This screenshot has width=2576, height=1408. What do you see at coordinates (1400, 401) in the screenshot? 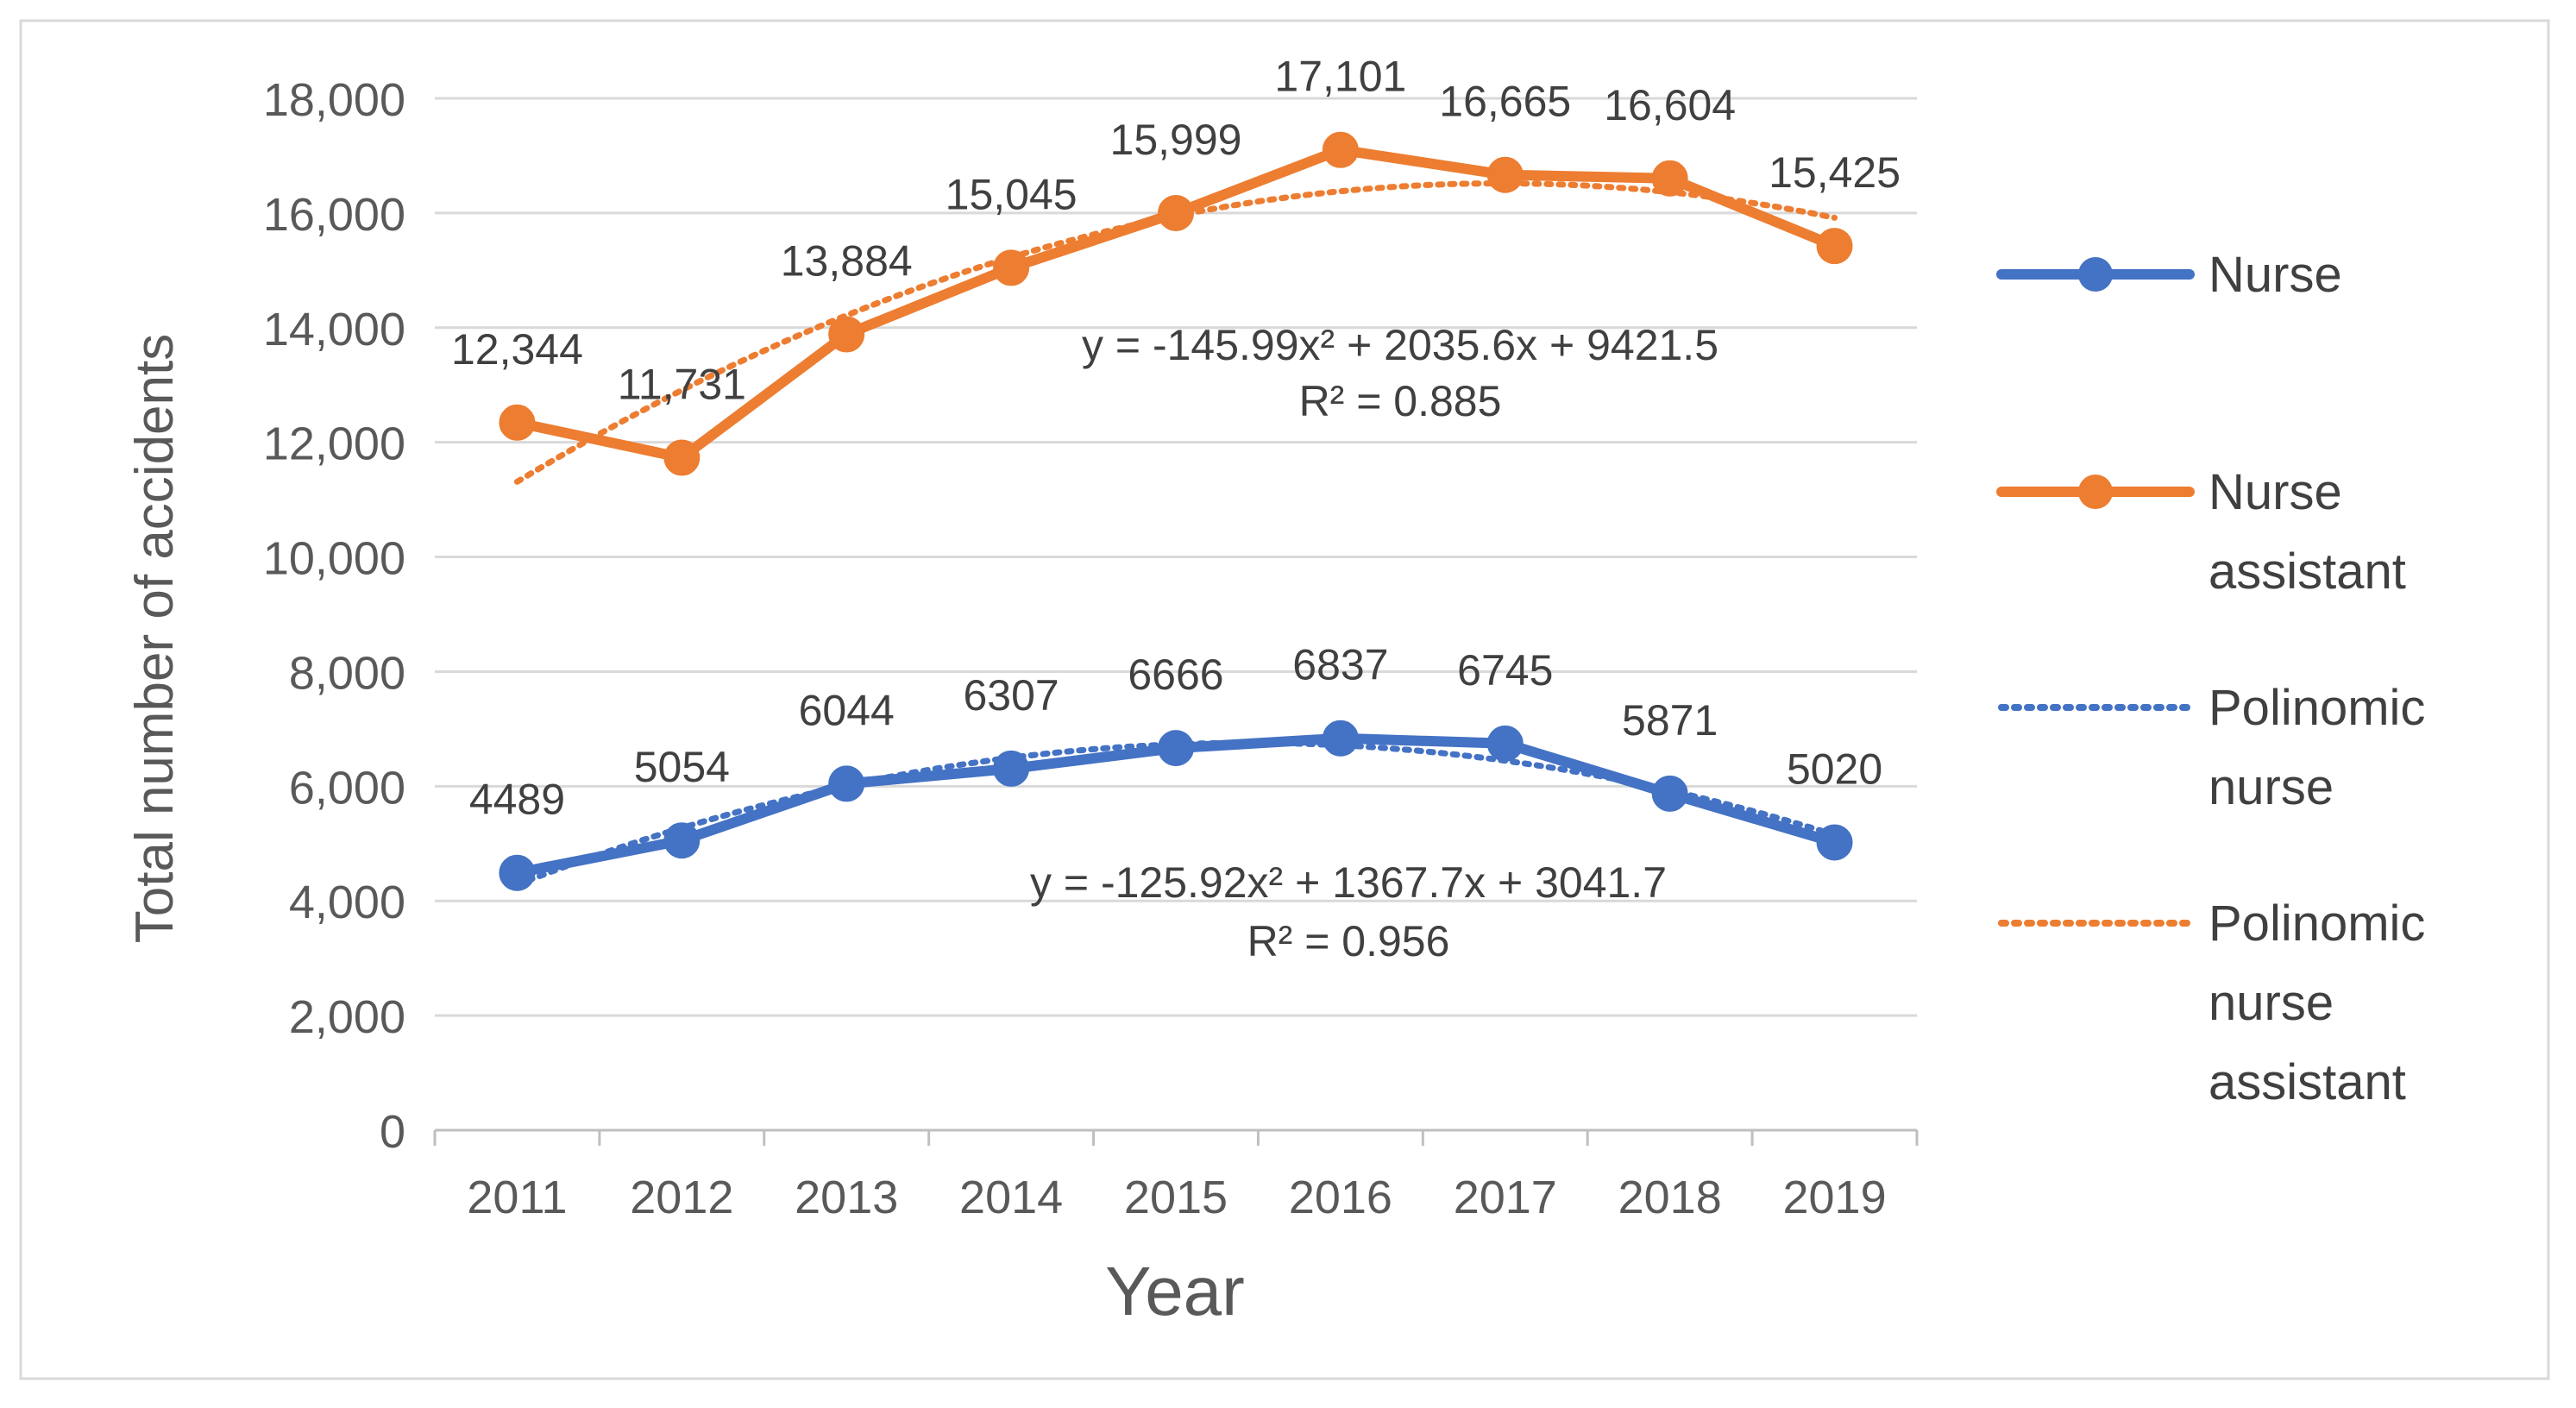
I see `trendline-r2-nurse-assistant: R² = 0.885` at bounding box center [1400, 401].